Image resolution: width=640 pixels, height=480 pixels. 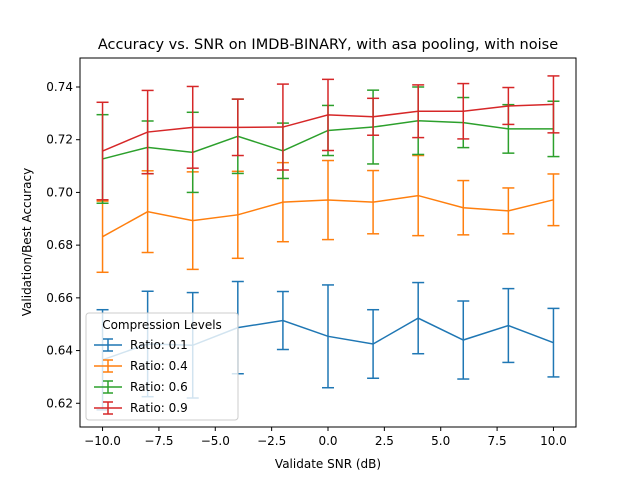 What do you see at coordinates (440, 441) in the screenshot?
I see `x-tick-label: 5.0` at bounding box center [440, 441].